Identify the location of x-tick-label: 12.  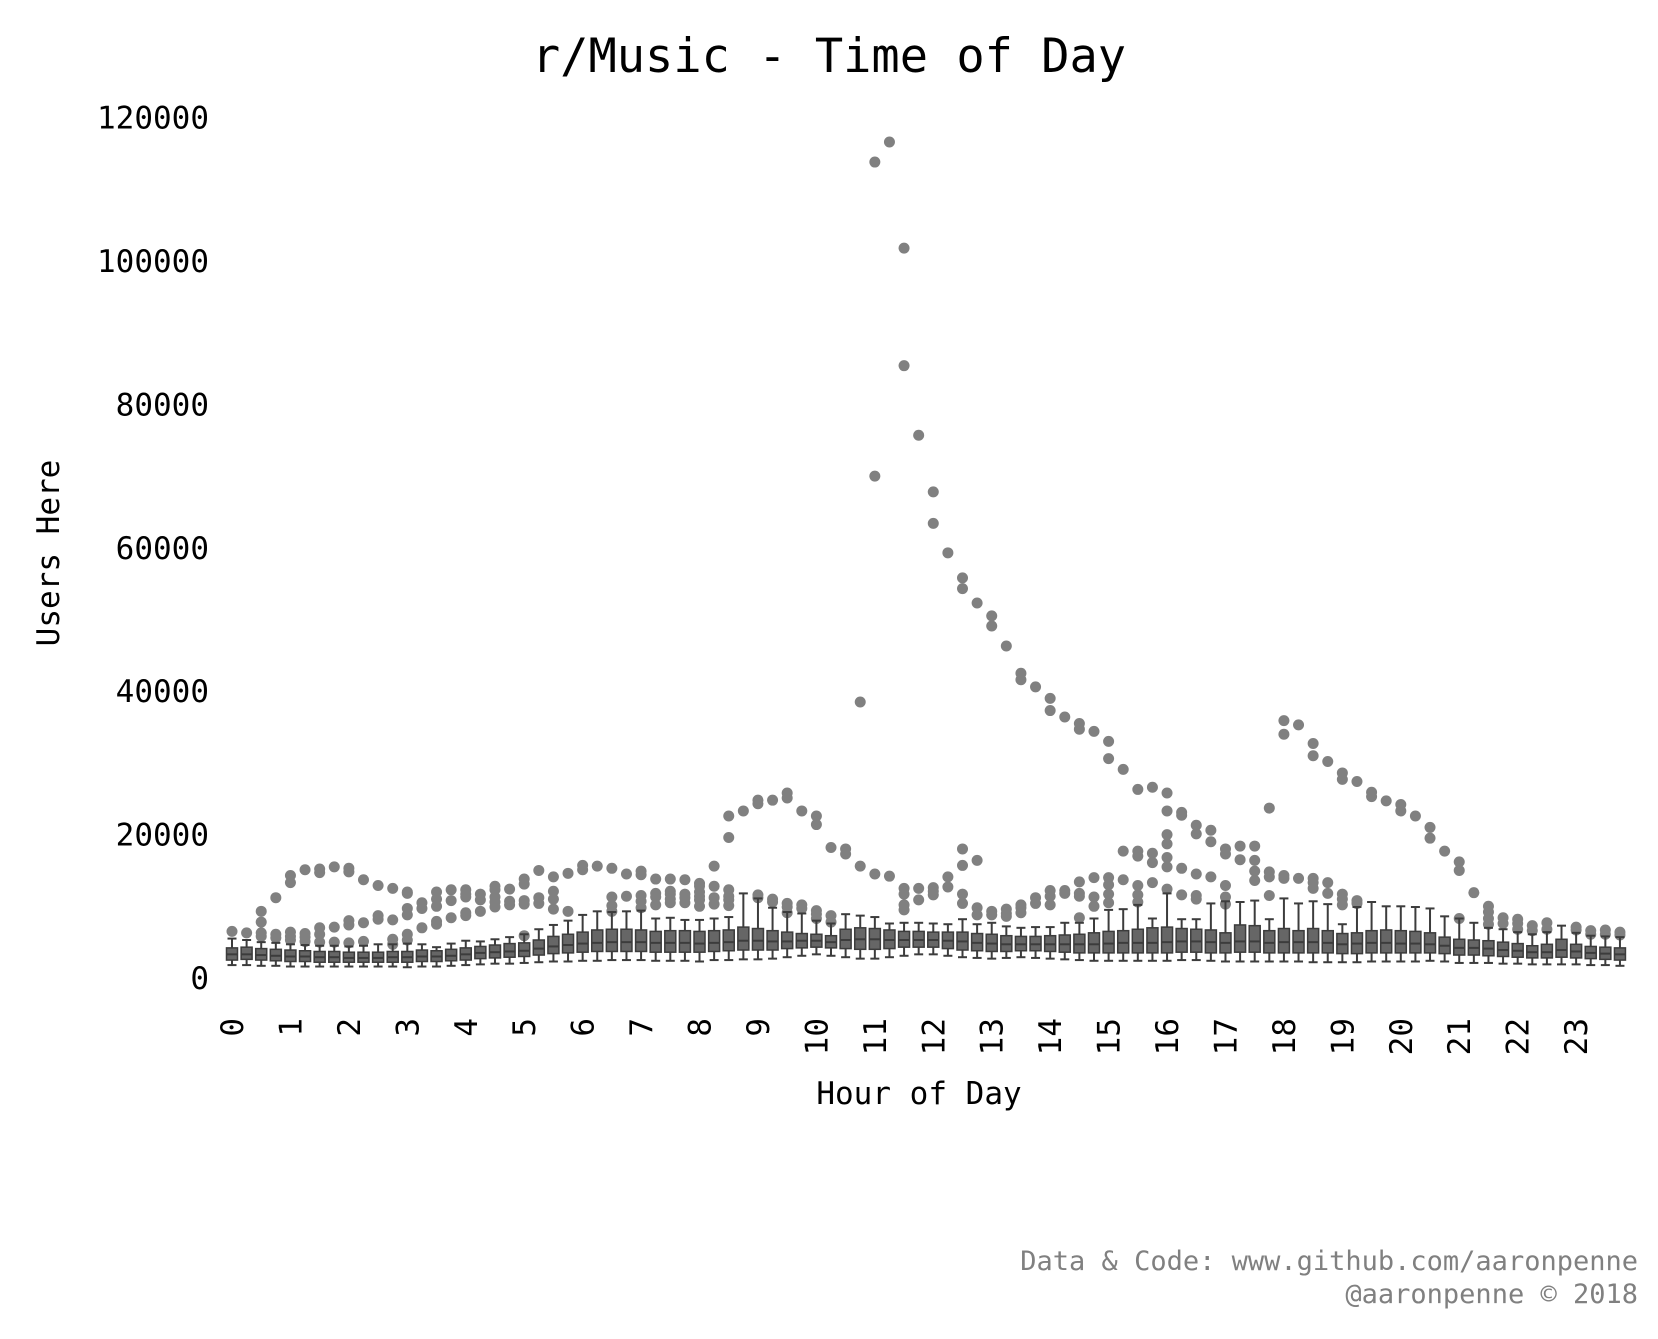
(934, 1036).